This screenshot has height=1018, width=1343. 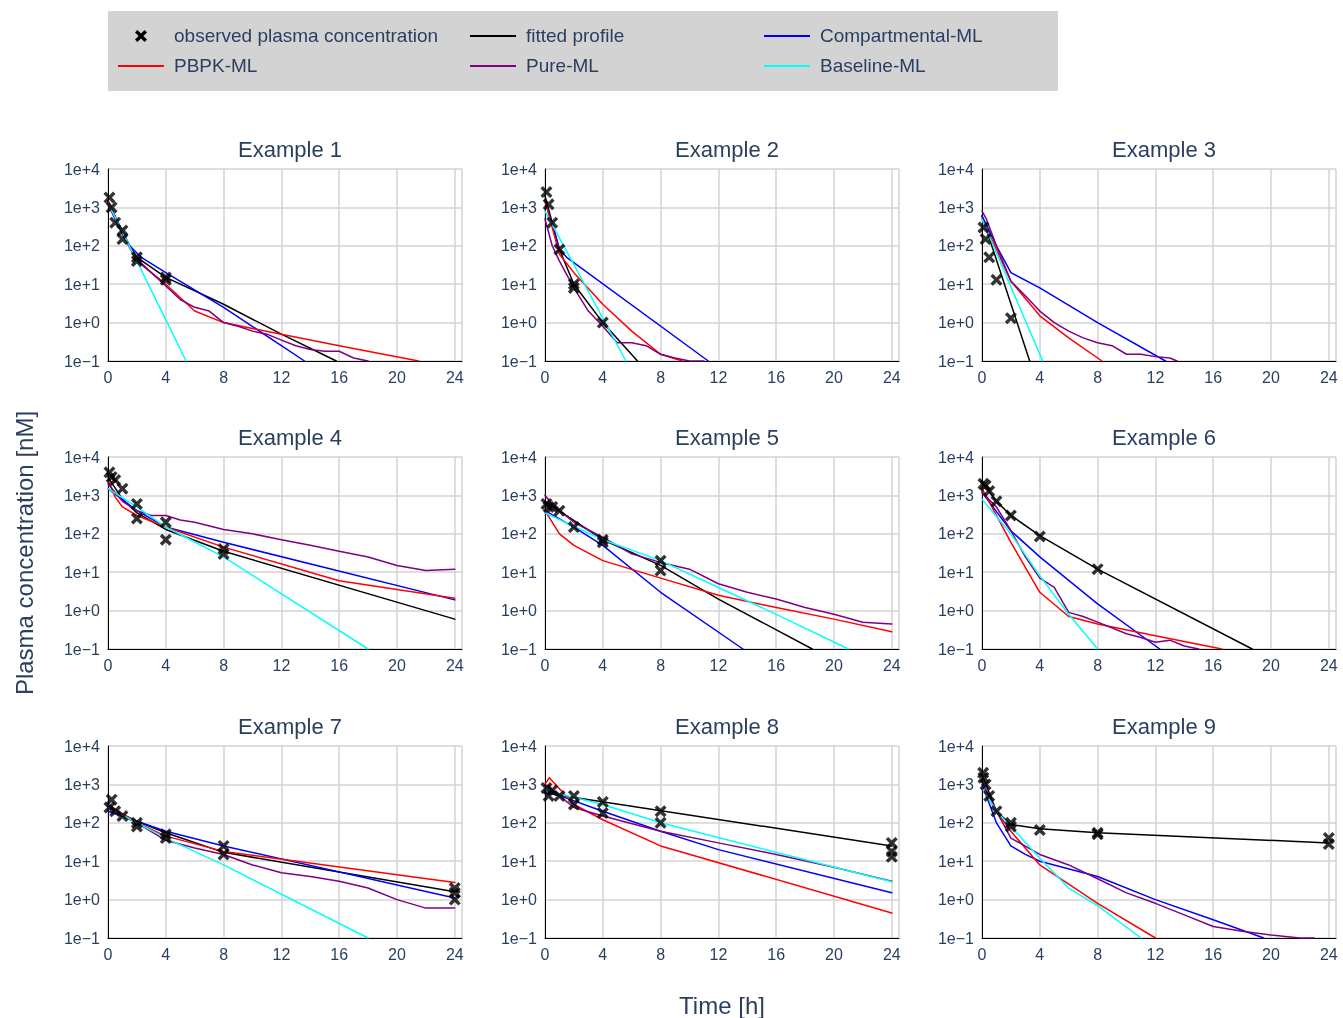 What do you see at coordinates (575, 36) in the screenshot?
I see `legend-label: fitted profile` at bounding box center [575, 36].